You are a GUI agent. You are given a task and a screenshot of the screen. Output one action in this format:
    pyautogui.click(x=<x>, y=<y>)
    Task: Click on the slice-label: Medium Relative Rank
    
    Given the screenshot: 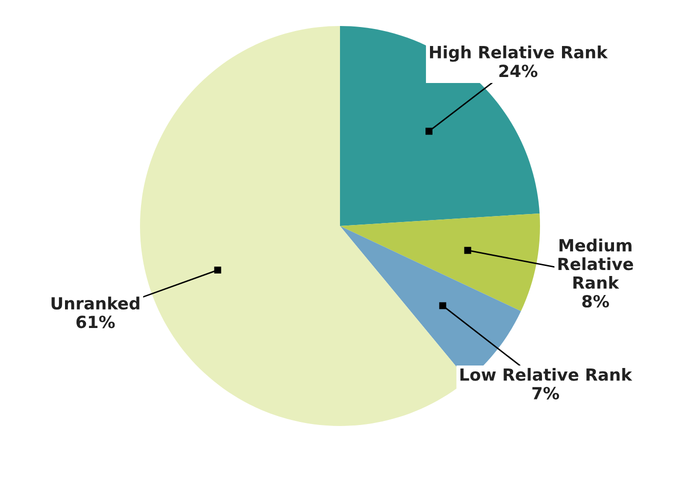 What is the action you would take?
    pyautogui.click(x=596, y=263)
    